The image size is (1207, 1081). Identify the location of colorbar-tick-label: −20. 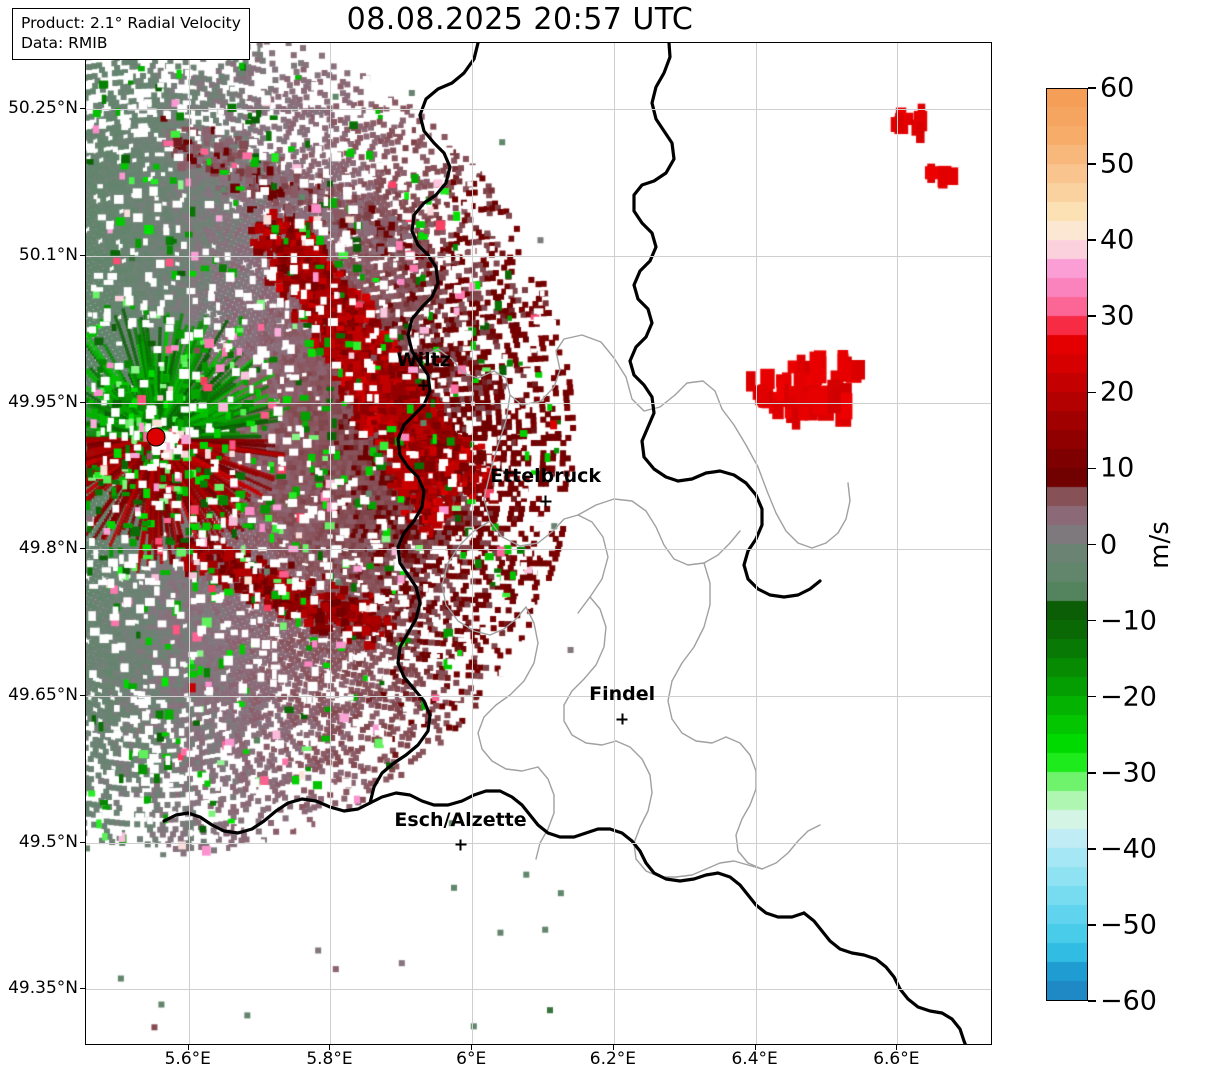
(1128, 697).